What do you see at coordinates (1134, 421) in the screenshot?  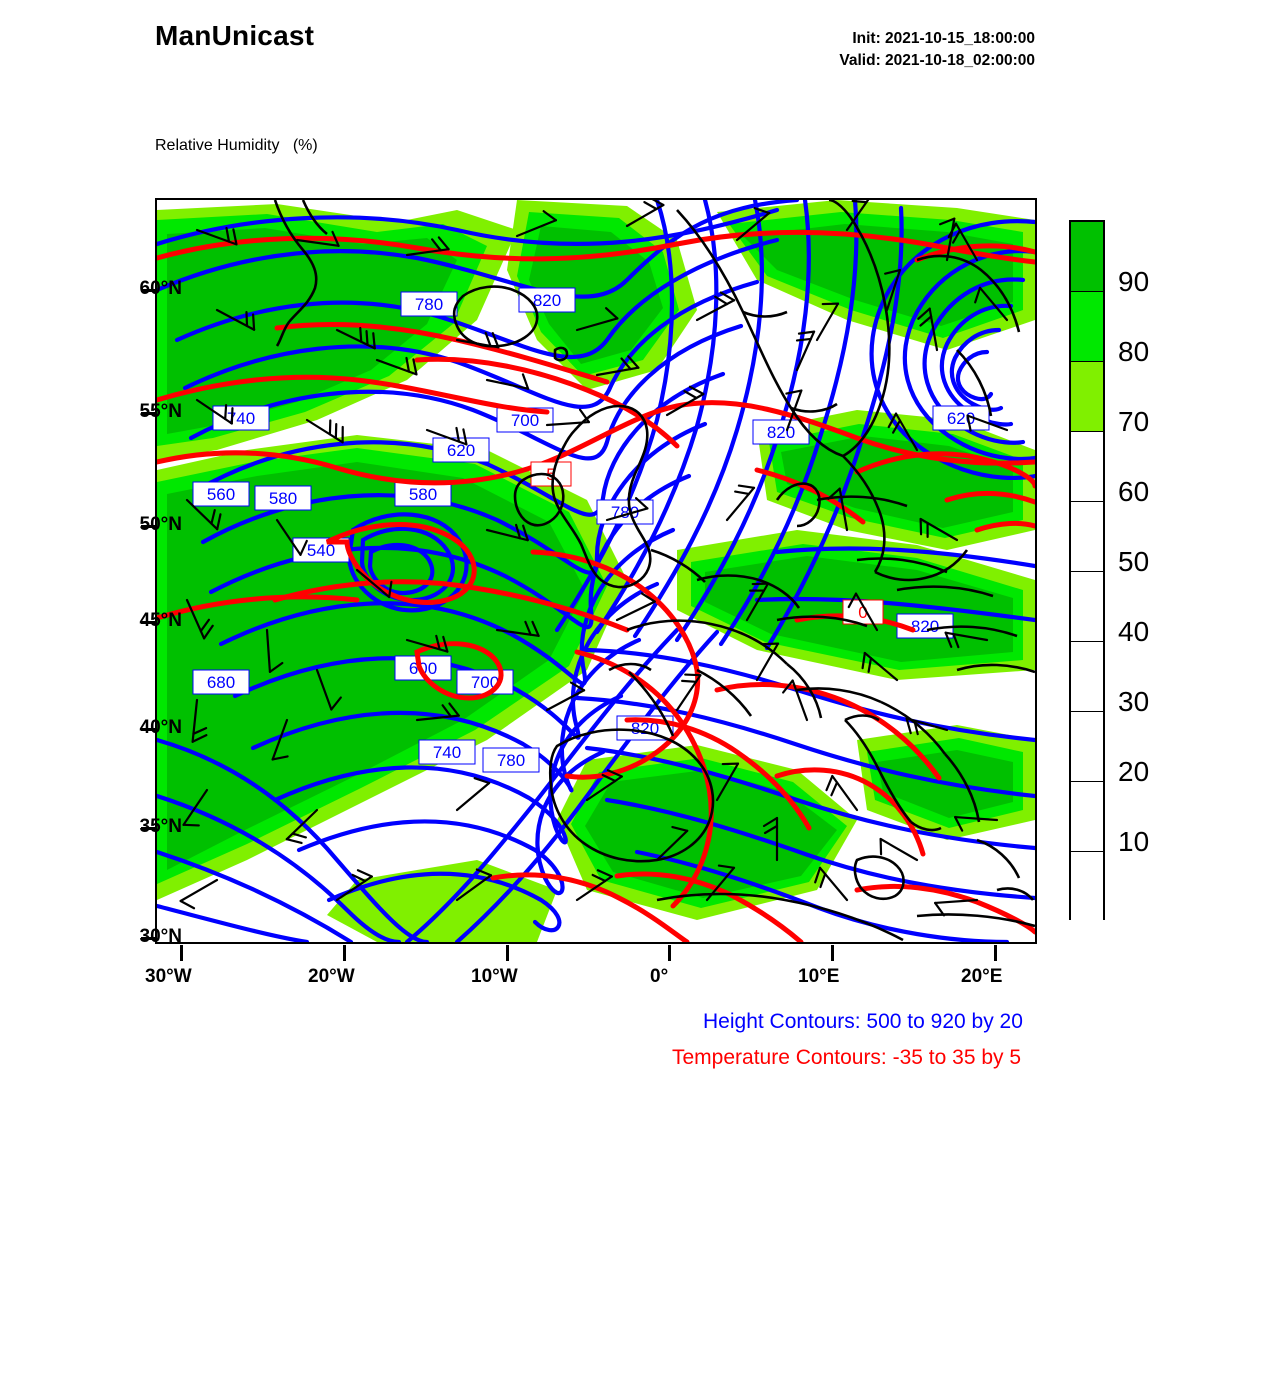 I see `colorbar-label-70: 70` at bounding box center [1134, 421].